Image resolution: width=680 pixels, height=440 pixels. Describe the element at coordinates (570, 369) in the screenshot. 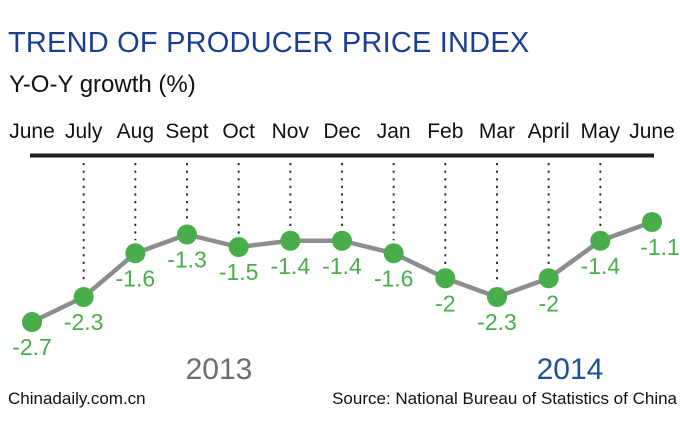

I see `year-label-2014: 2014` at that location.